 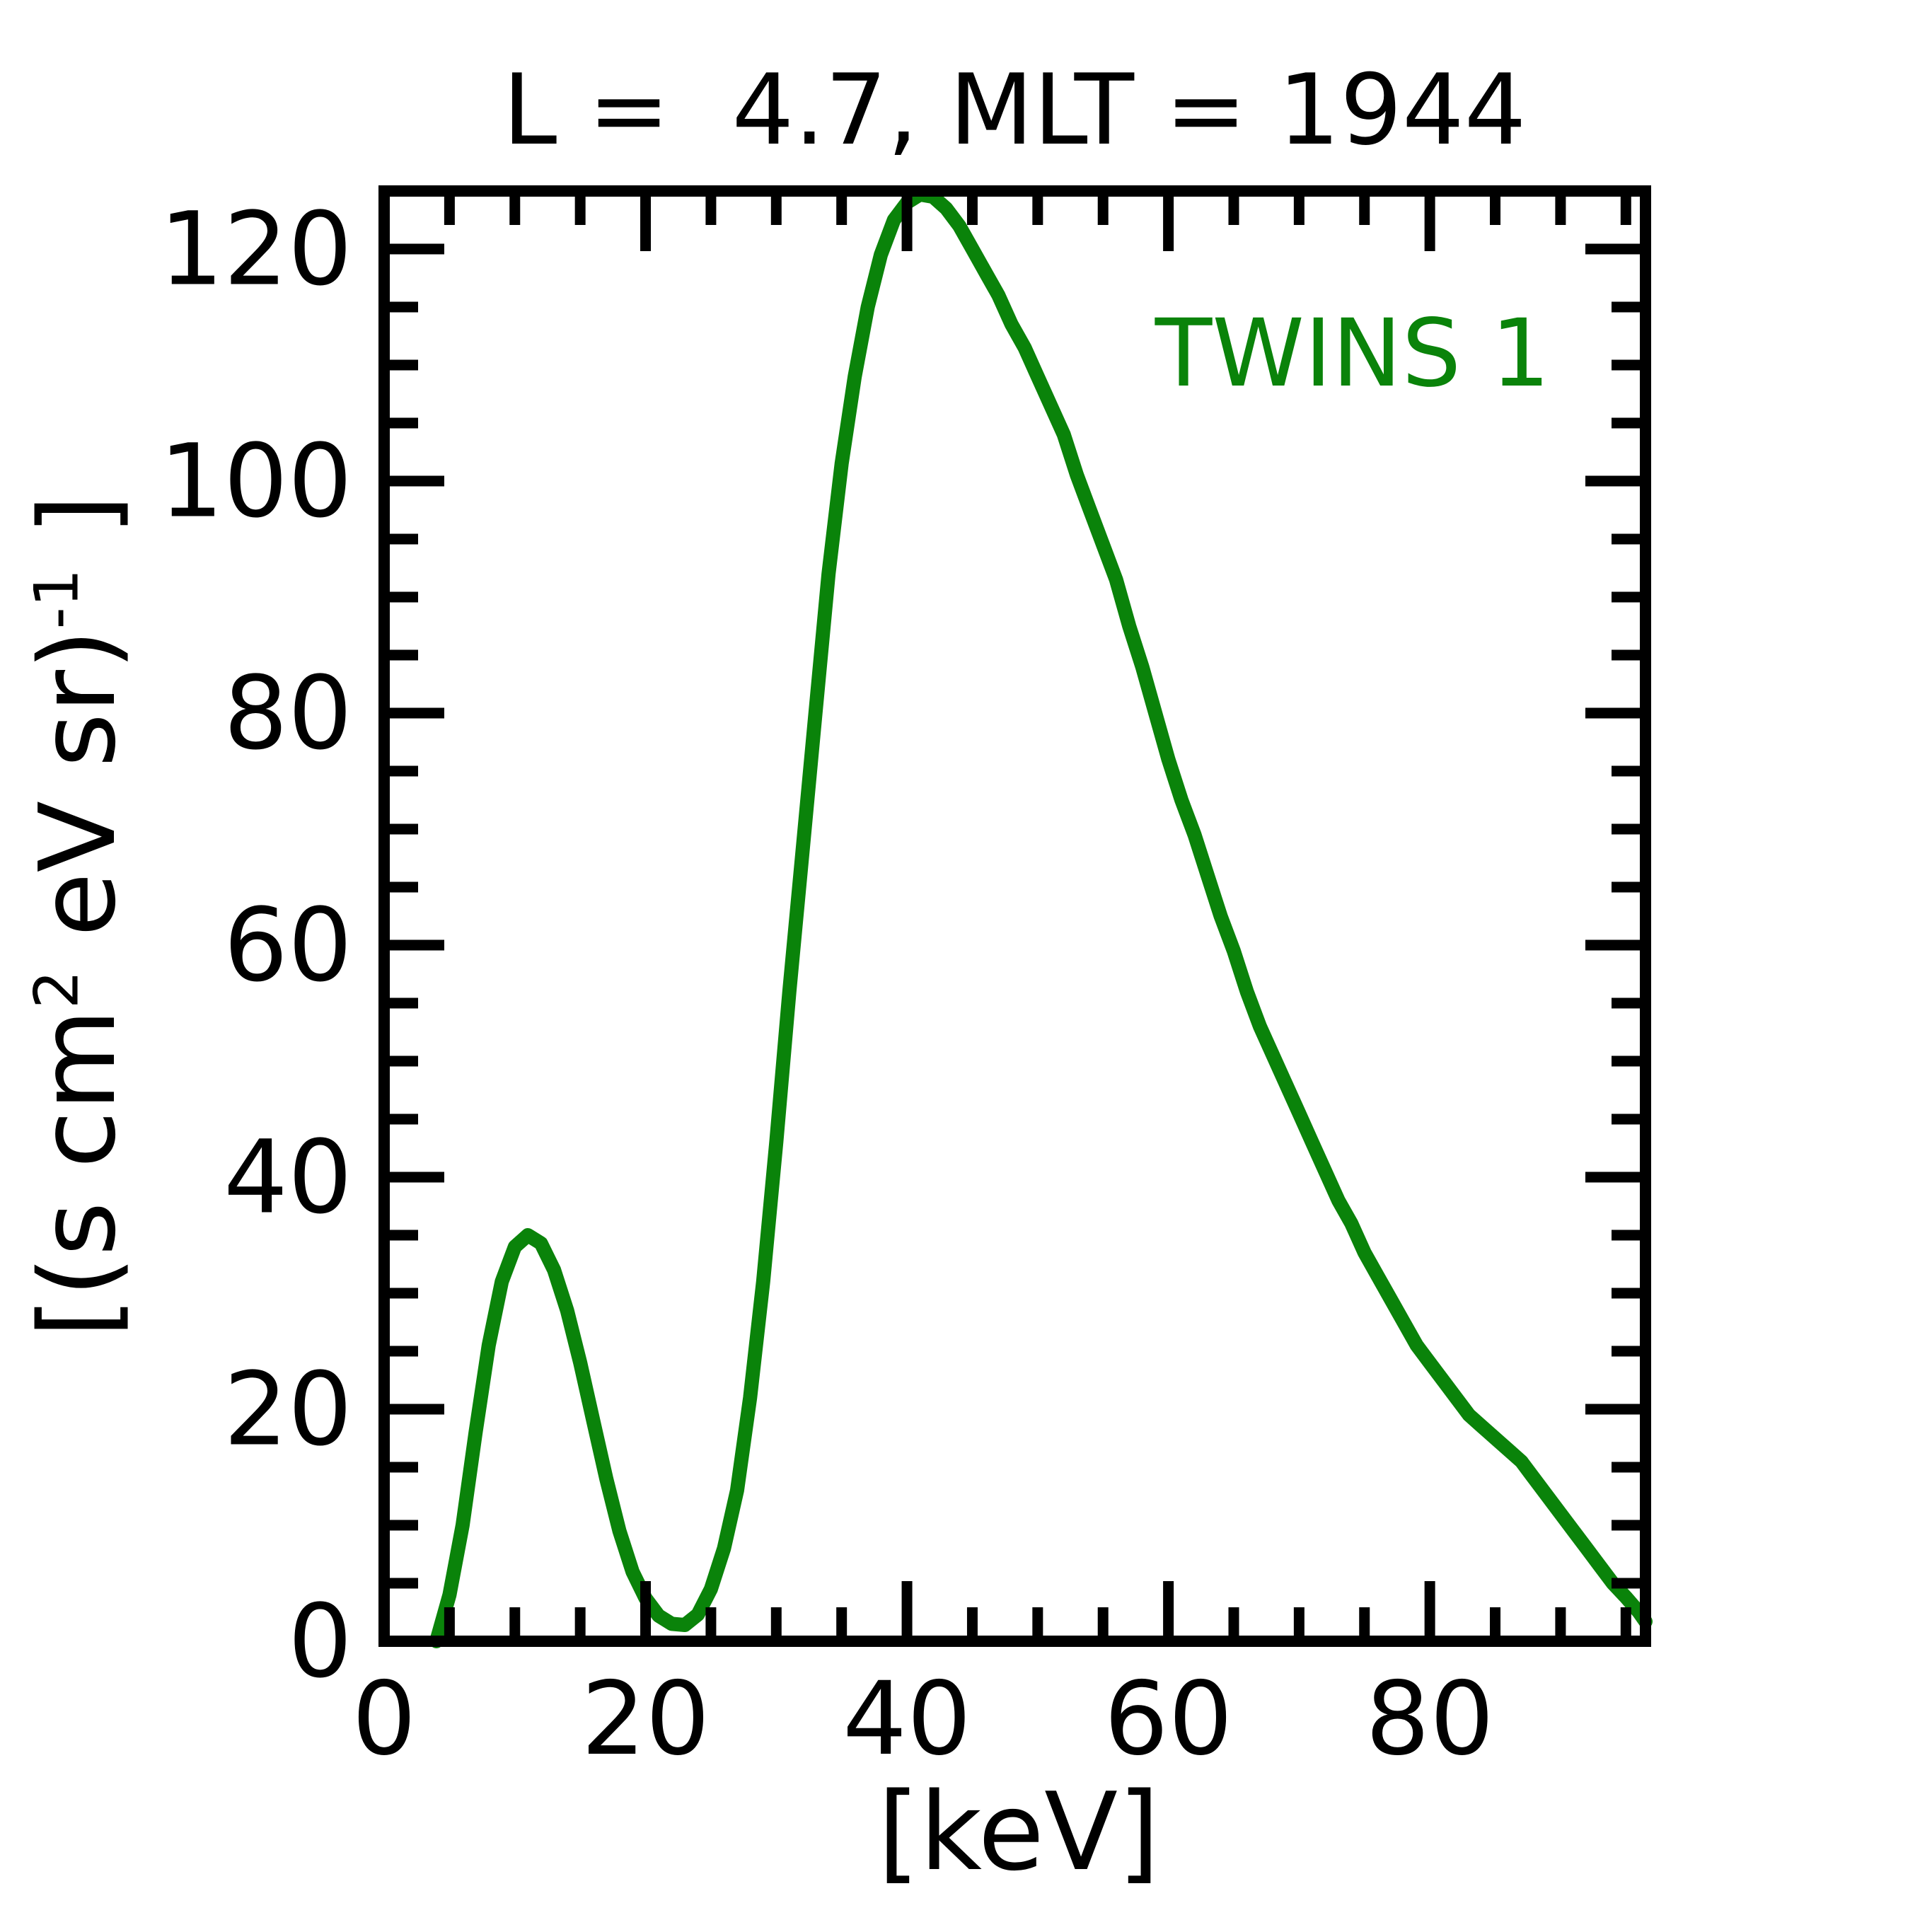 I want to click on y-tick-label-120: 120, so click(x=255, y=249).